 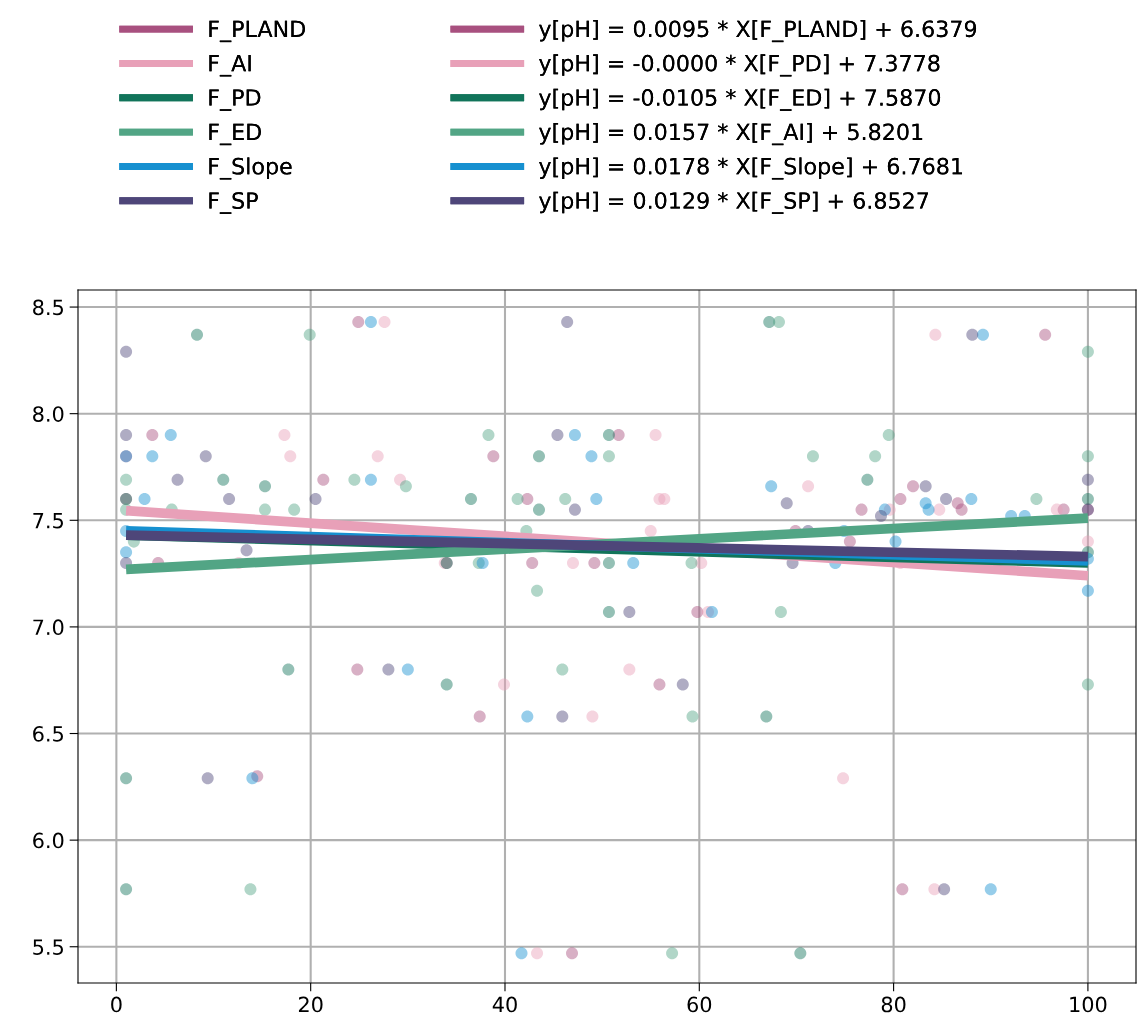 What do you see at coordinates (48, 414) in the screenshot?
I see `y-tick-label: 8.0` at bounding box center [48, 414].